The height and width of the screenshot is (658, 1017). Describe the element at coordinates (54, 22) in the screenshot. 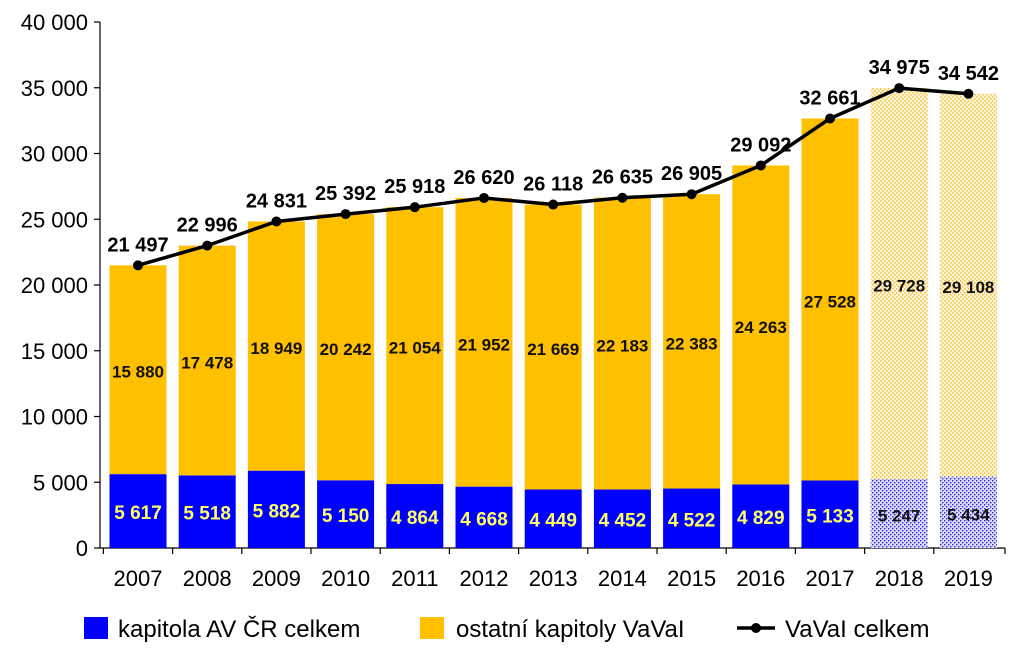

I see `y-tick-label: 40 000` at that location.